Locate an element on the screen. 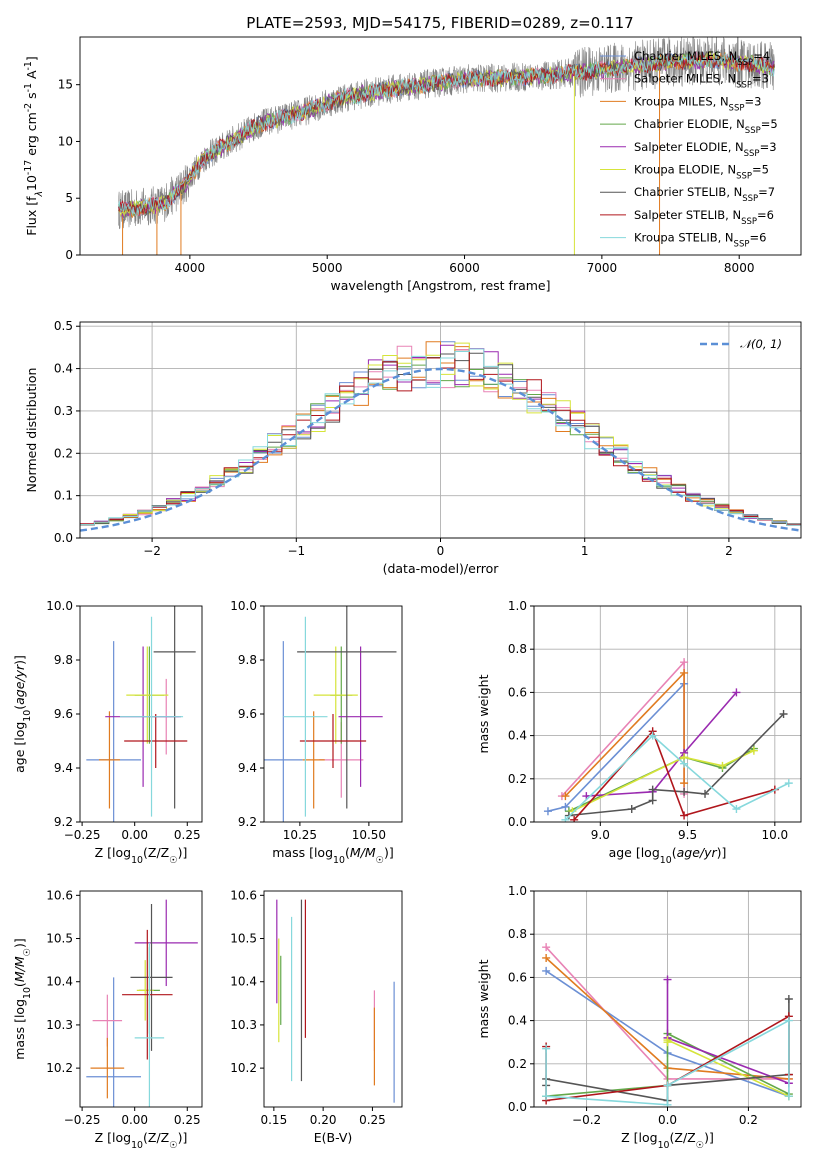 The height and width of the screenshot is (1170, 819). x-tick-label: 4000 is located at coordinates (190, 268).